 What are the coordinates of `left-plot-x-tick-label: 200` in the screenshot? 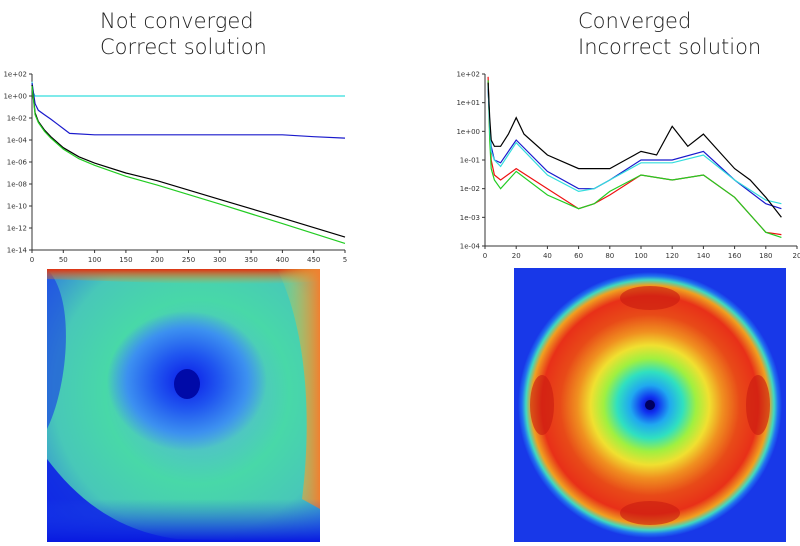 It's located at (157, 260).